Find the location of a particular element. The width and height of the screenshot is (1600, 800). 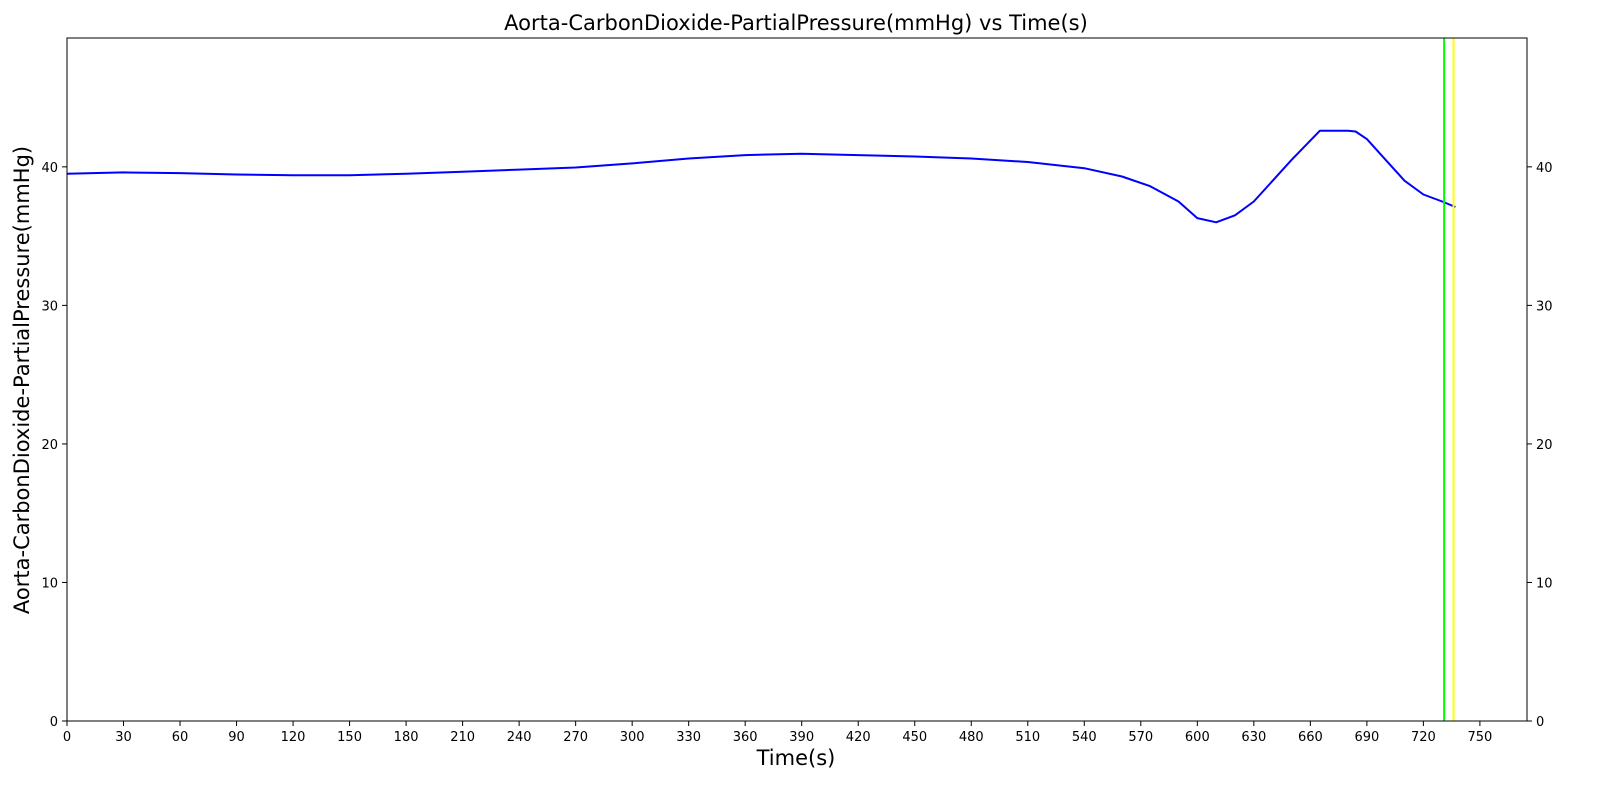

x-tick-label: 720 is located at coordinates (1423, 737).